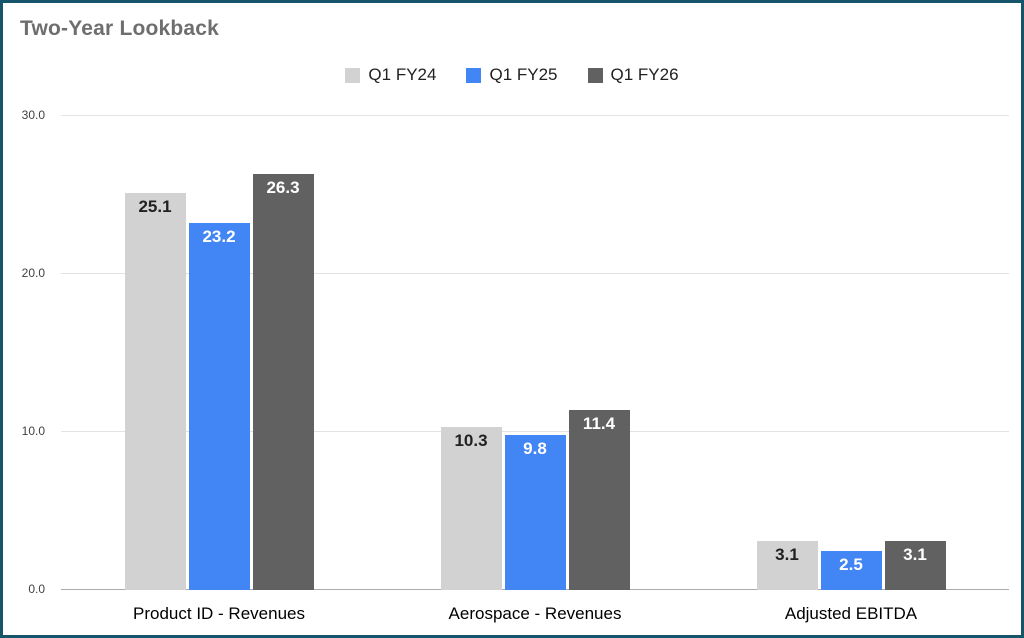 This screenshot has height=638, width=1024. Describe the element at coordinates (33, 115) in the screenshot. I see `y-axis-tick-label: 30.0` at that location.